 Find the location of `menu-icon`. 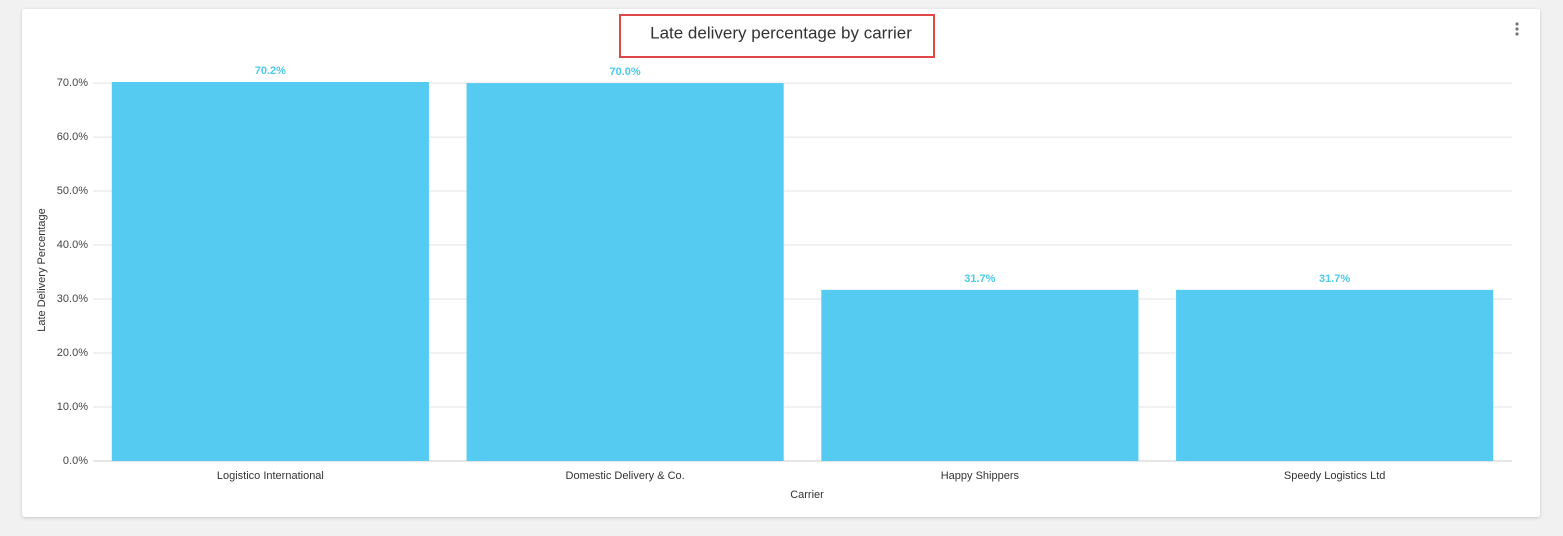

menu-icon is located at coordinates (1517, 29).